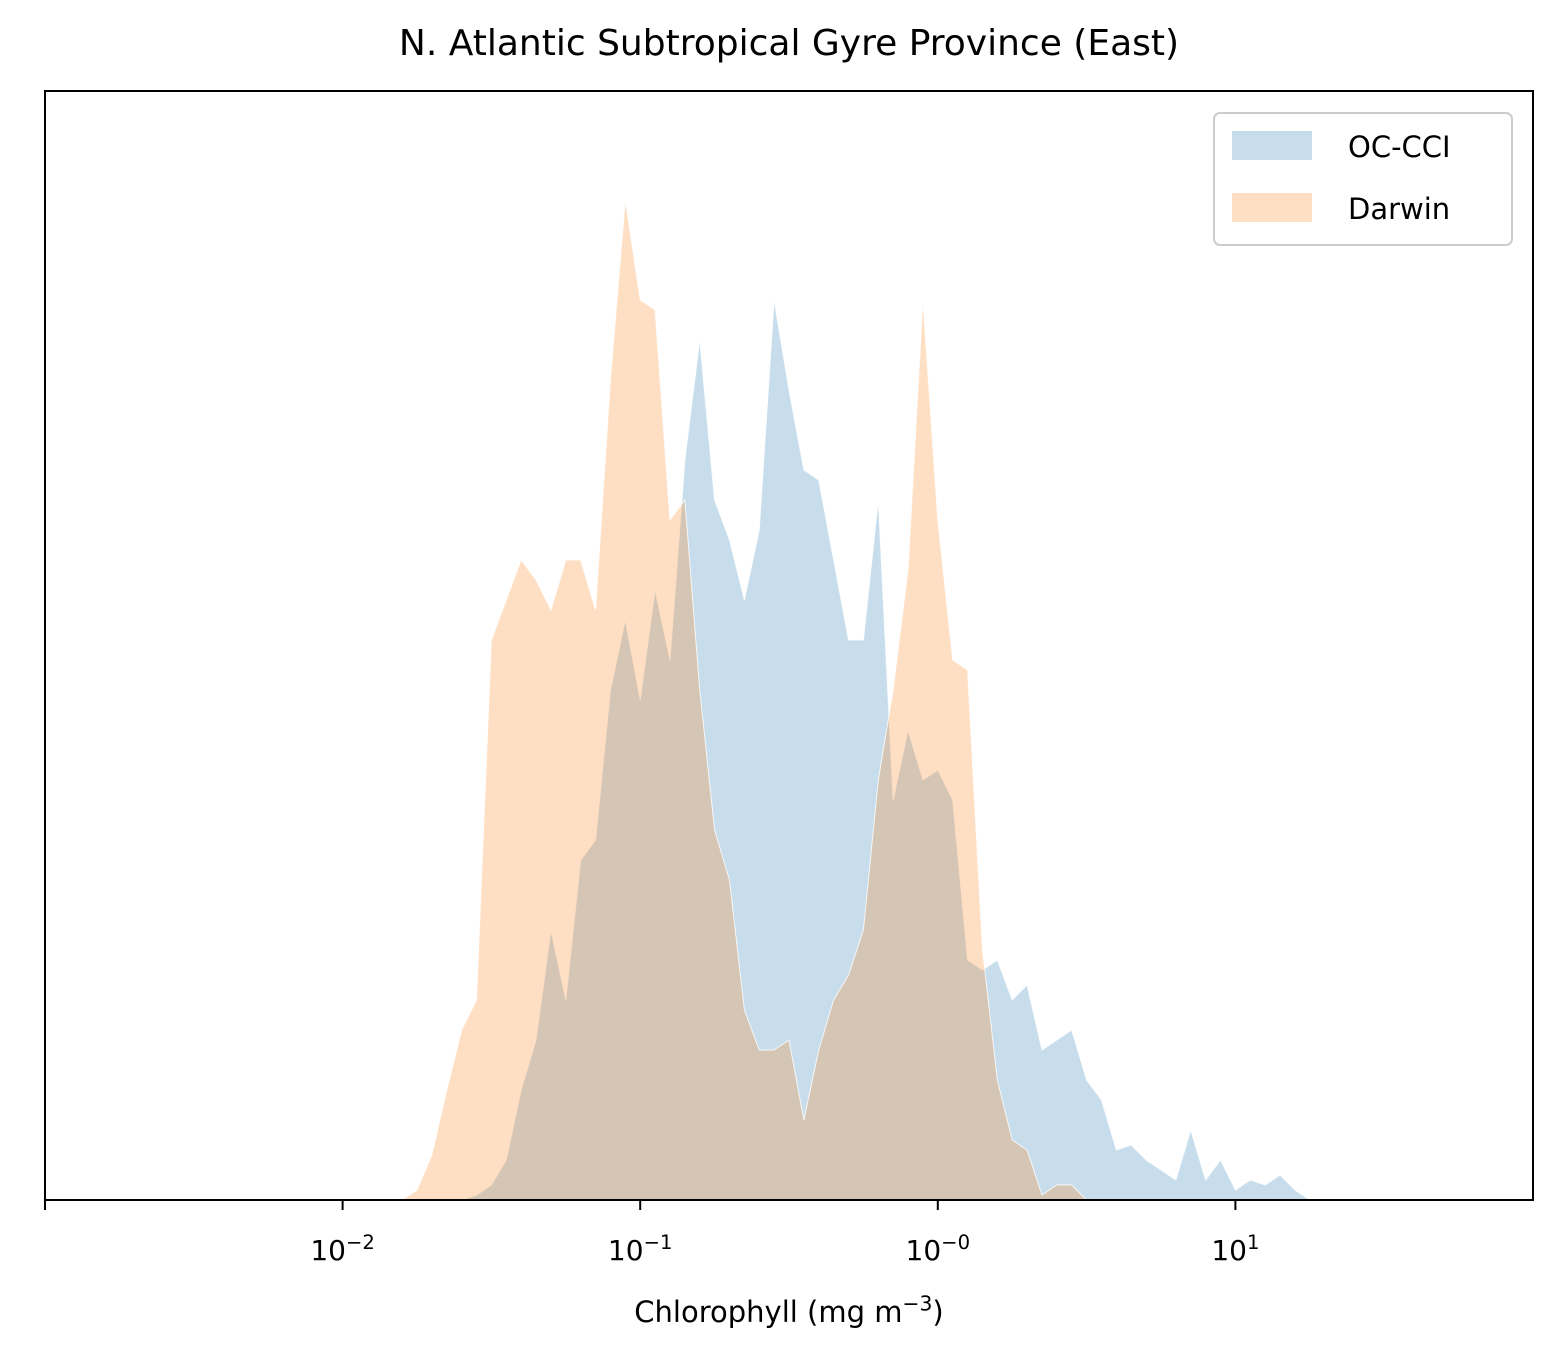 The width and height of the screenshot is (1562, 1368). What do you see at coordinates (640, 1249) in the screenshot?
I see `x-tick-label: 10⁻¹` at bounding box center [640, 1249].